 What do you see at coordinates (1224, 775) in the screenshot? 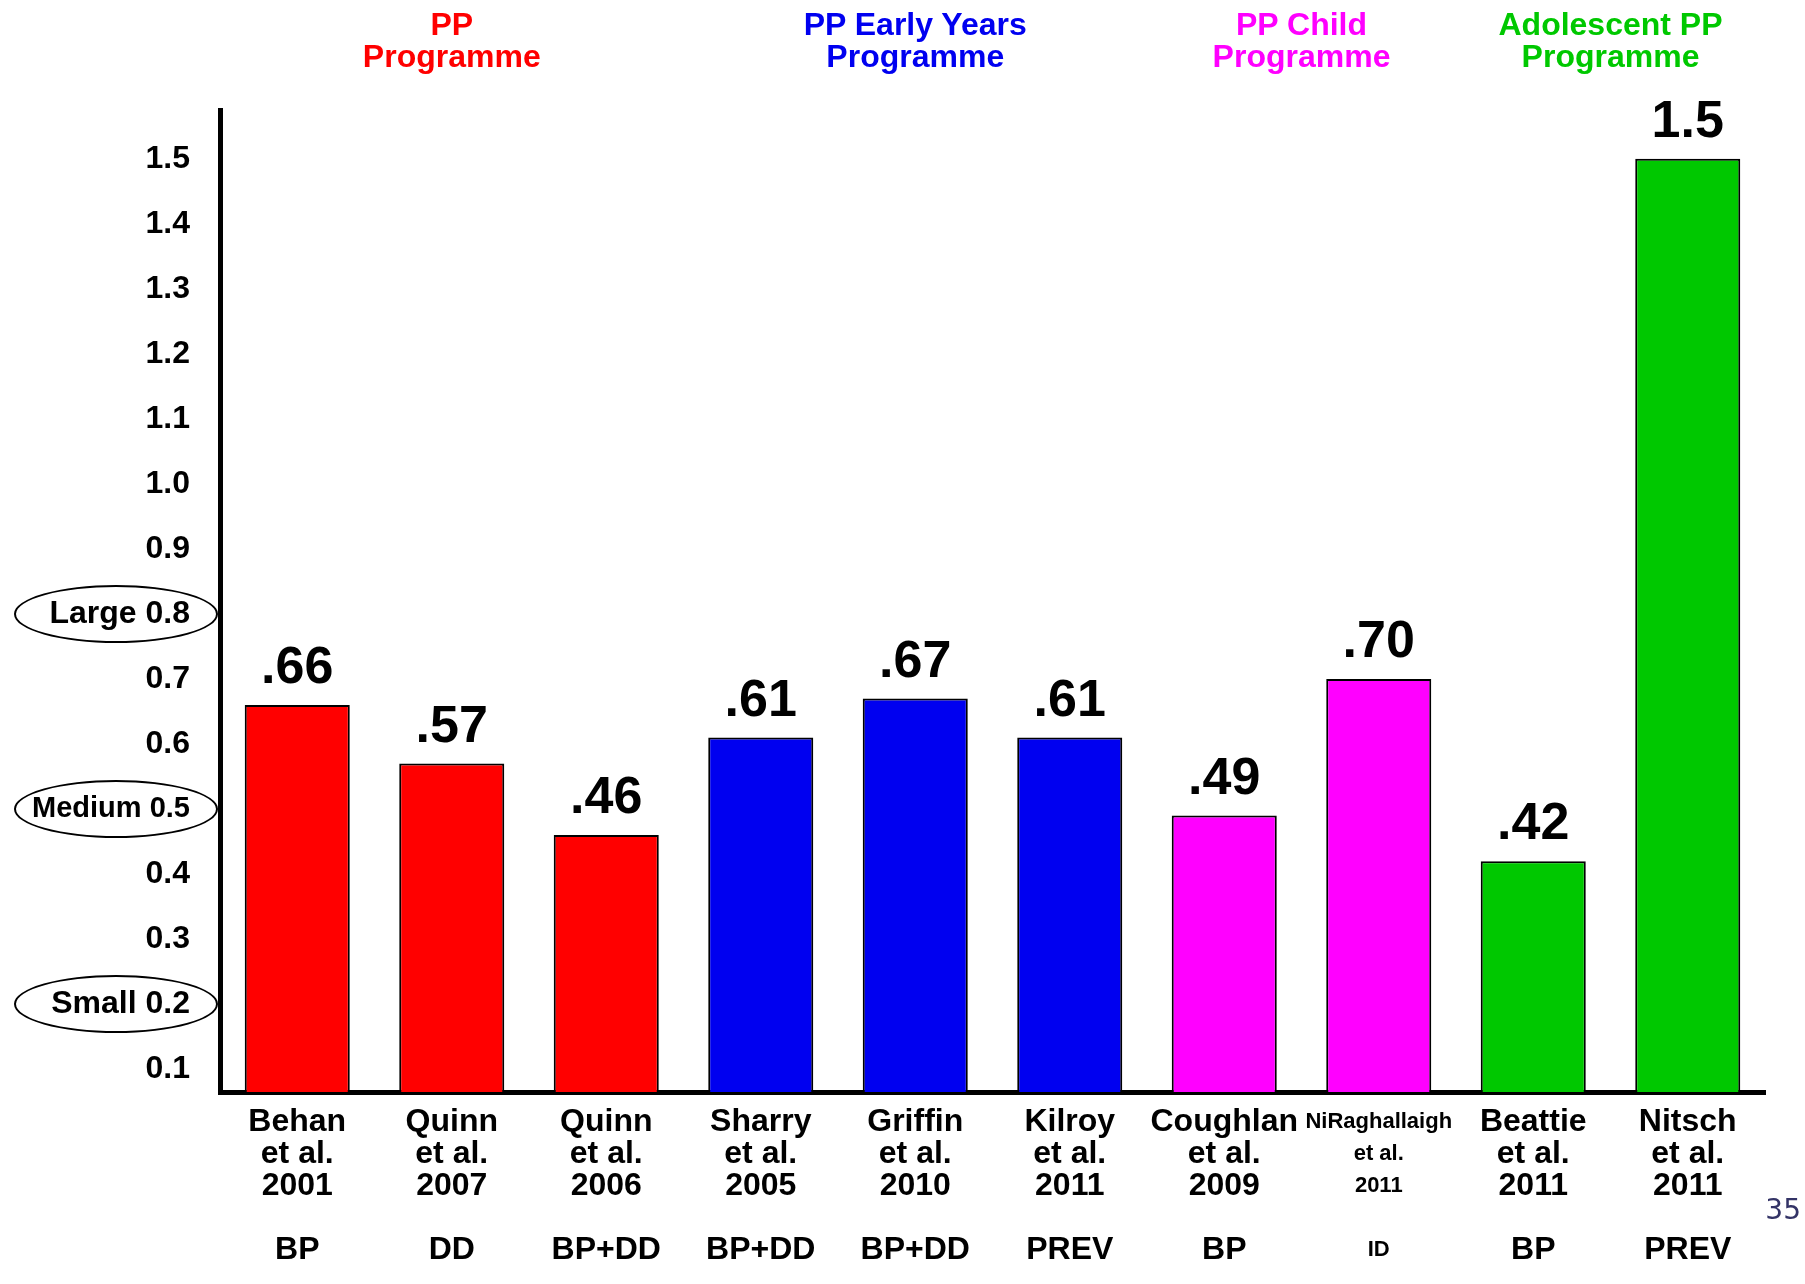
I see `data-label: .49` at bounding box center [1224, 775].